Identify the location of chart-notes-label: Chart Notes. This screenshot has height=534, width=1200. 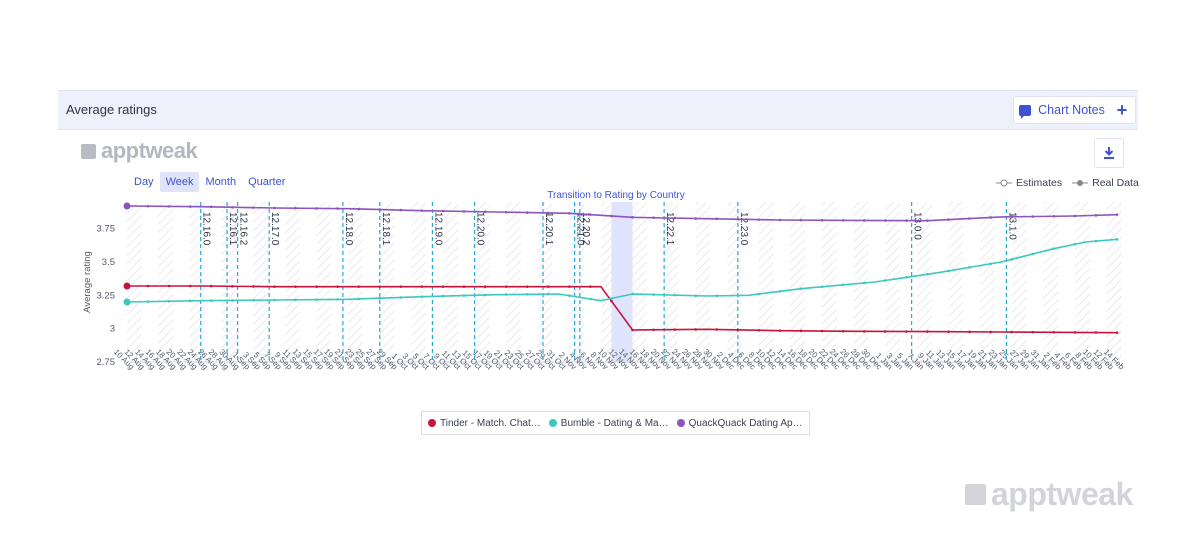
(1071, 110).